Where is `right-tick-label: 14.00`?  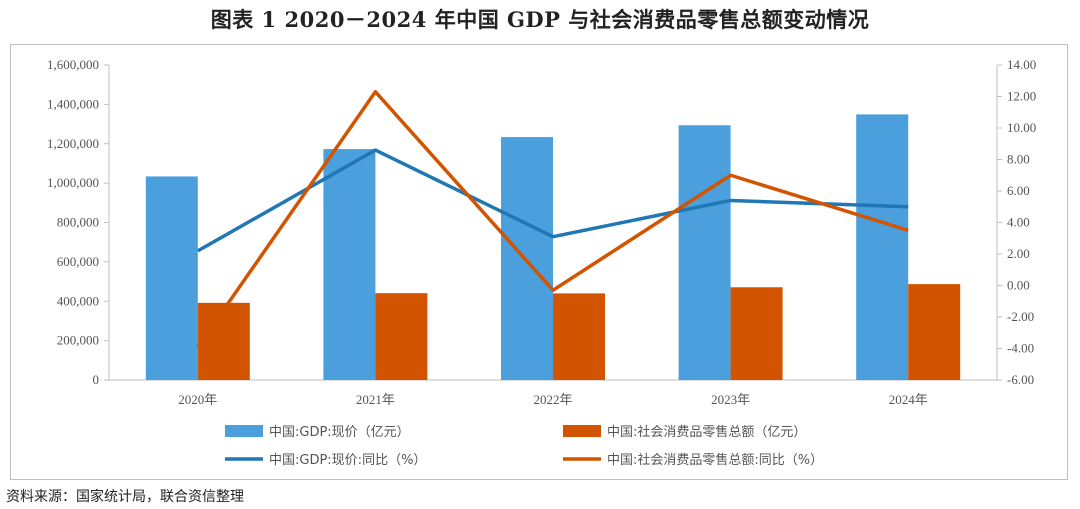 right-tick-label: 14.00 is located at coordinates (1021, 64).